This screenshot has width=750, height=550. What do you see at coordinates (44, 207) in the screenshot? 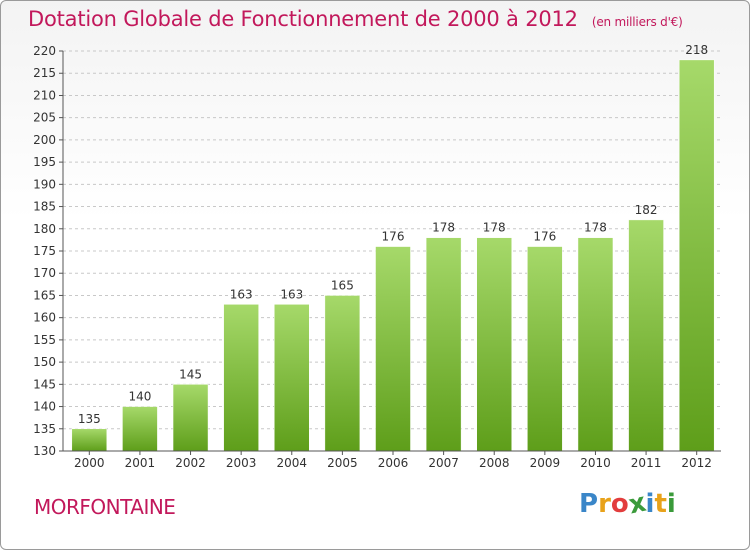
I see `y-tick-label: 185` at bounding box center [44, 207].